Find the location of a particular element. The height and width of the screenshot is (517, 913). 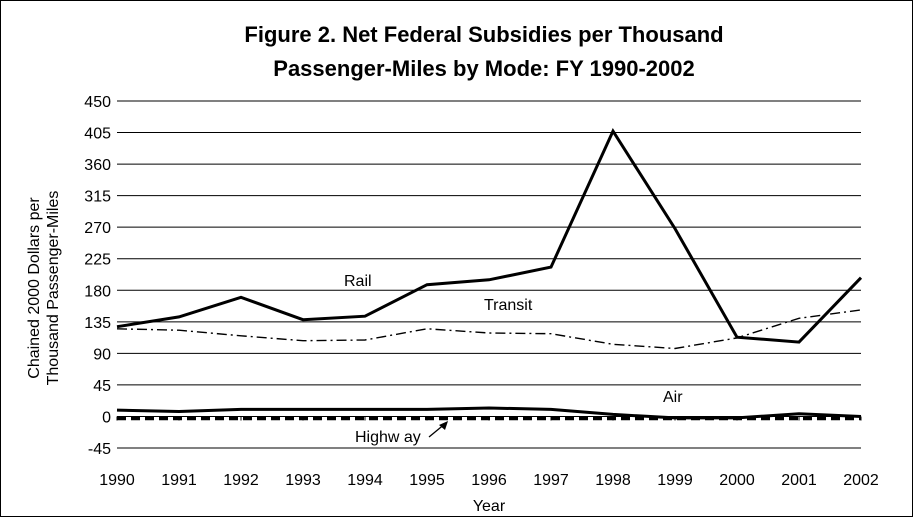

x-tick-label: 2000 is located at coordinates (737, 480).